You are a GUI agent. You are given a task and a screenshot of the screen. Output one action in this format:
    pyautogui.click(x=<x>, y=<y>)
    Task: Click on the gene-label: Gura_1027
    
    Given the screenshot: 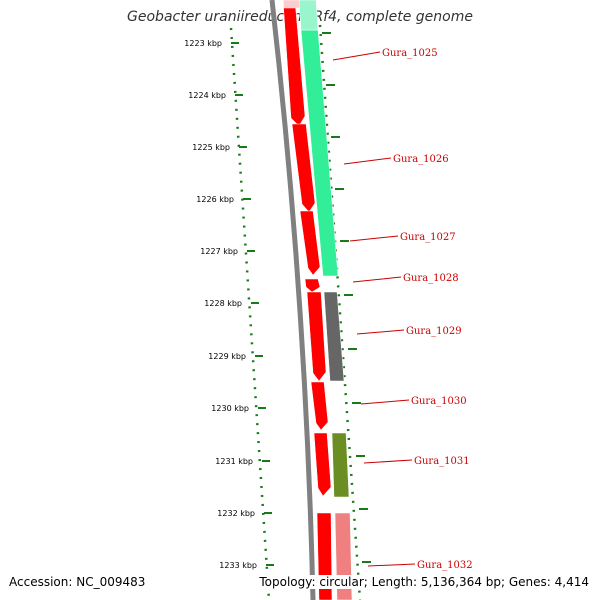 What is the action you would take?
    pyautogui.click(x=402, y=237)
    